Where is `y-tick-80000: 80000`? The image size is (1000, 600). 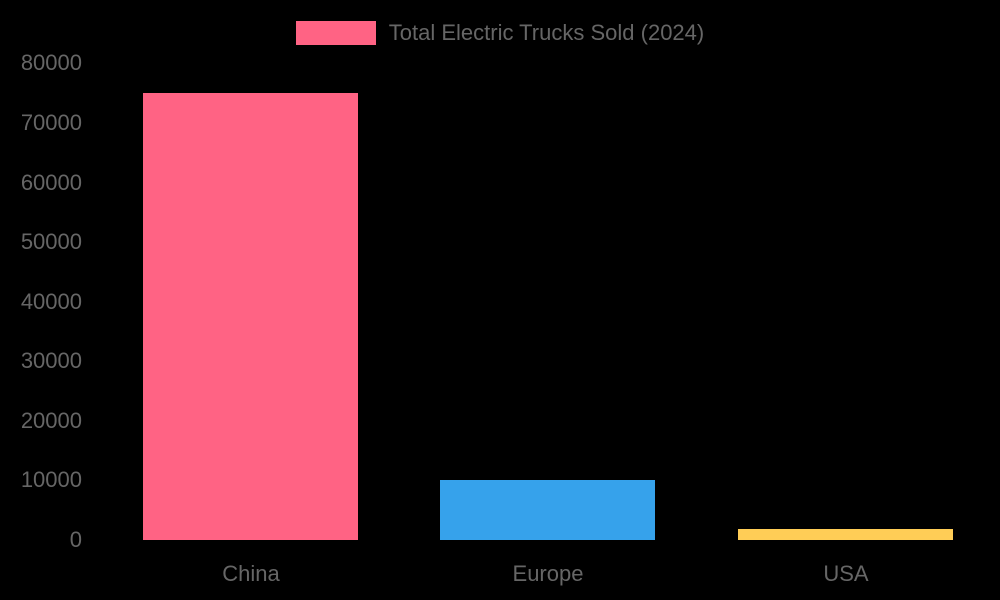 y-tick-80000: 80000 is located at coordinates (51, 62).